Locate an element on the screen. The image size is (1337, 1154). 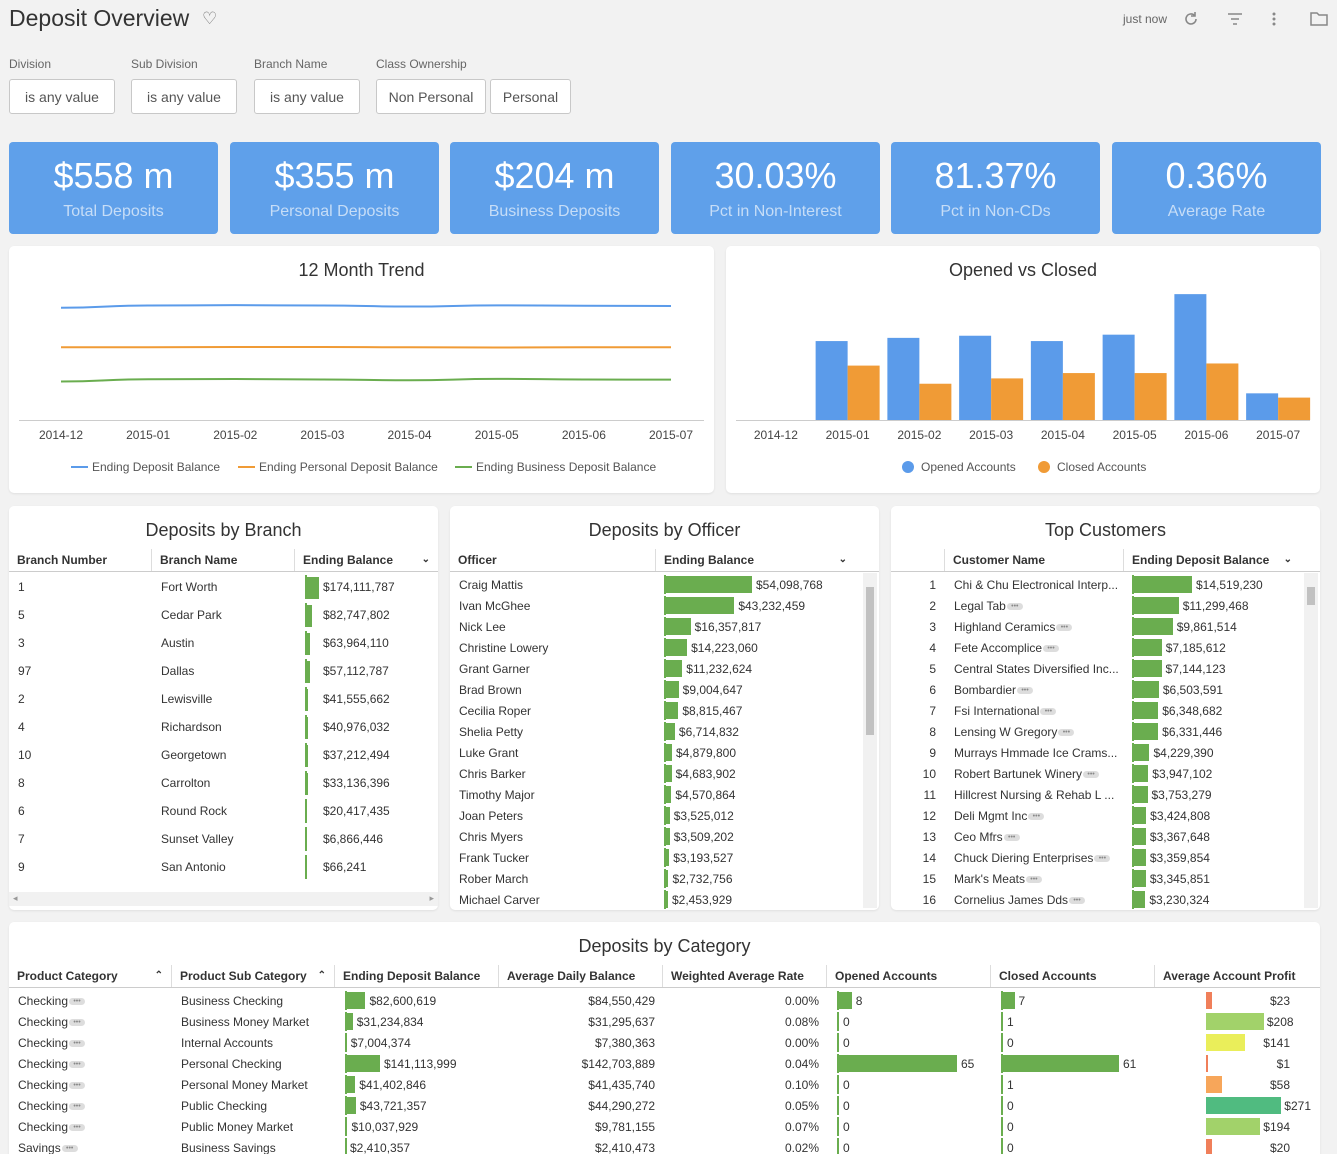
rank-cell: 14 is located at coordinates (929, 858).